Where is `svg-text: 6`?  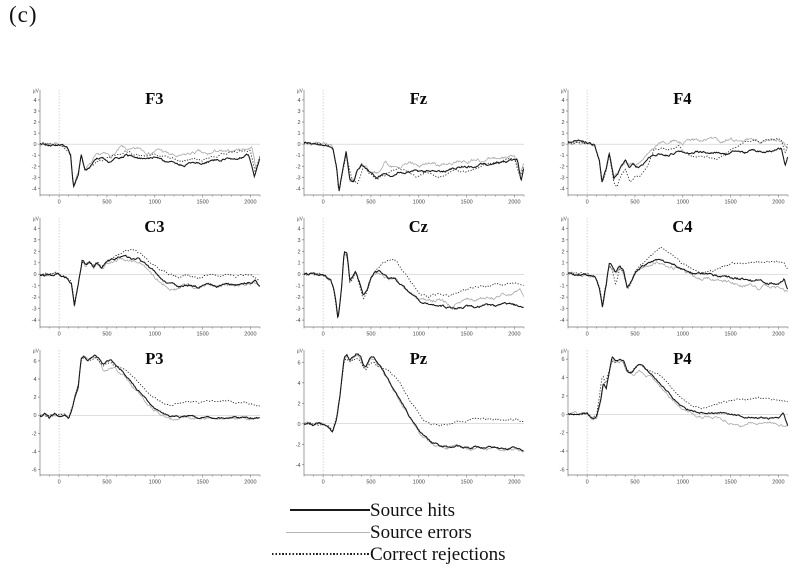 svg-text: 6 is located at coordinates (34, 362).